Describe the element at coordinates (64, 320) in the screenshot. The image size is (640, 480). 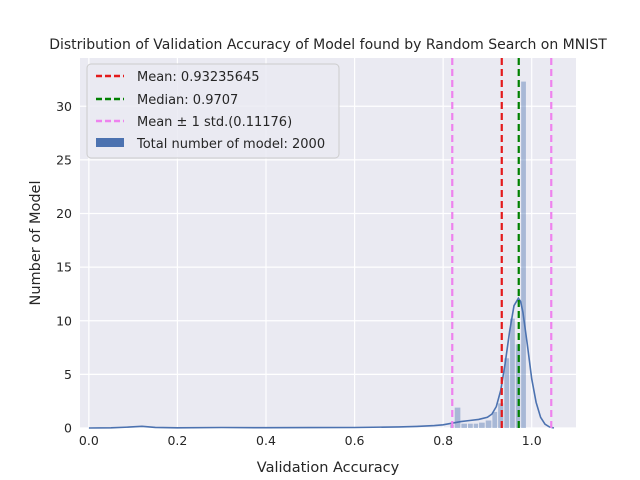
I see `y-tick-label: 10` at that location.